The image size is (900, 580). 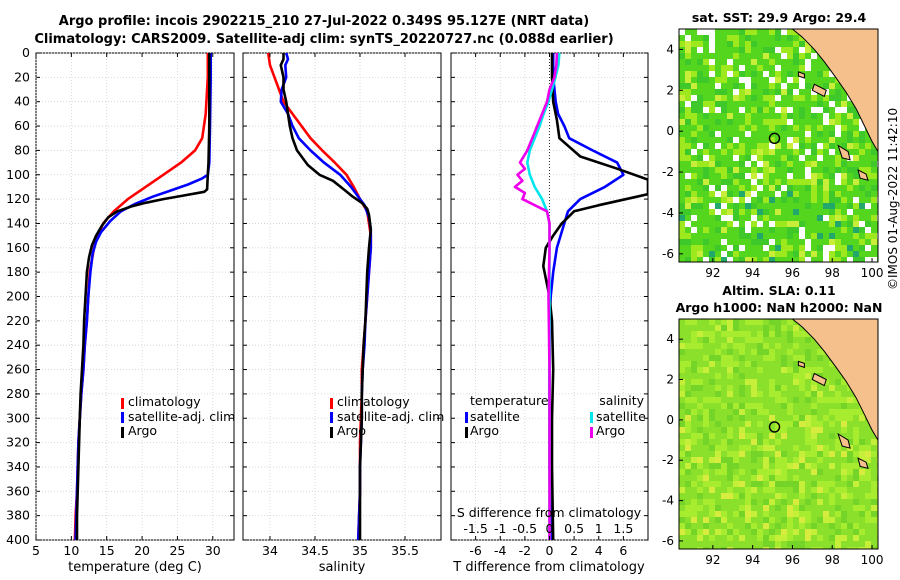 What do you see at coordinates (213, 550) in the screenshot?
I see `x-tick-label: 30` at bounding box center [213, 550].